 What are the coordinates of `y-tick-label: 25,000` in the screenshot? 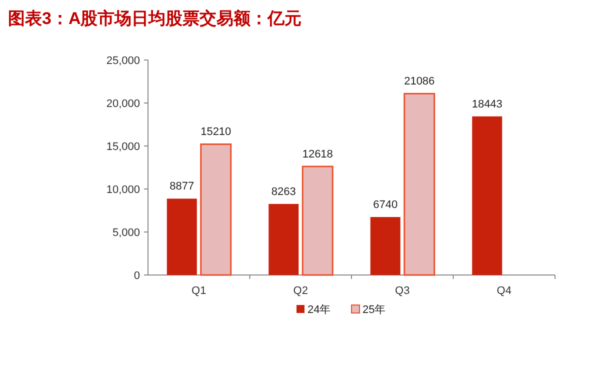 It's located at (123, 61).